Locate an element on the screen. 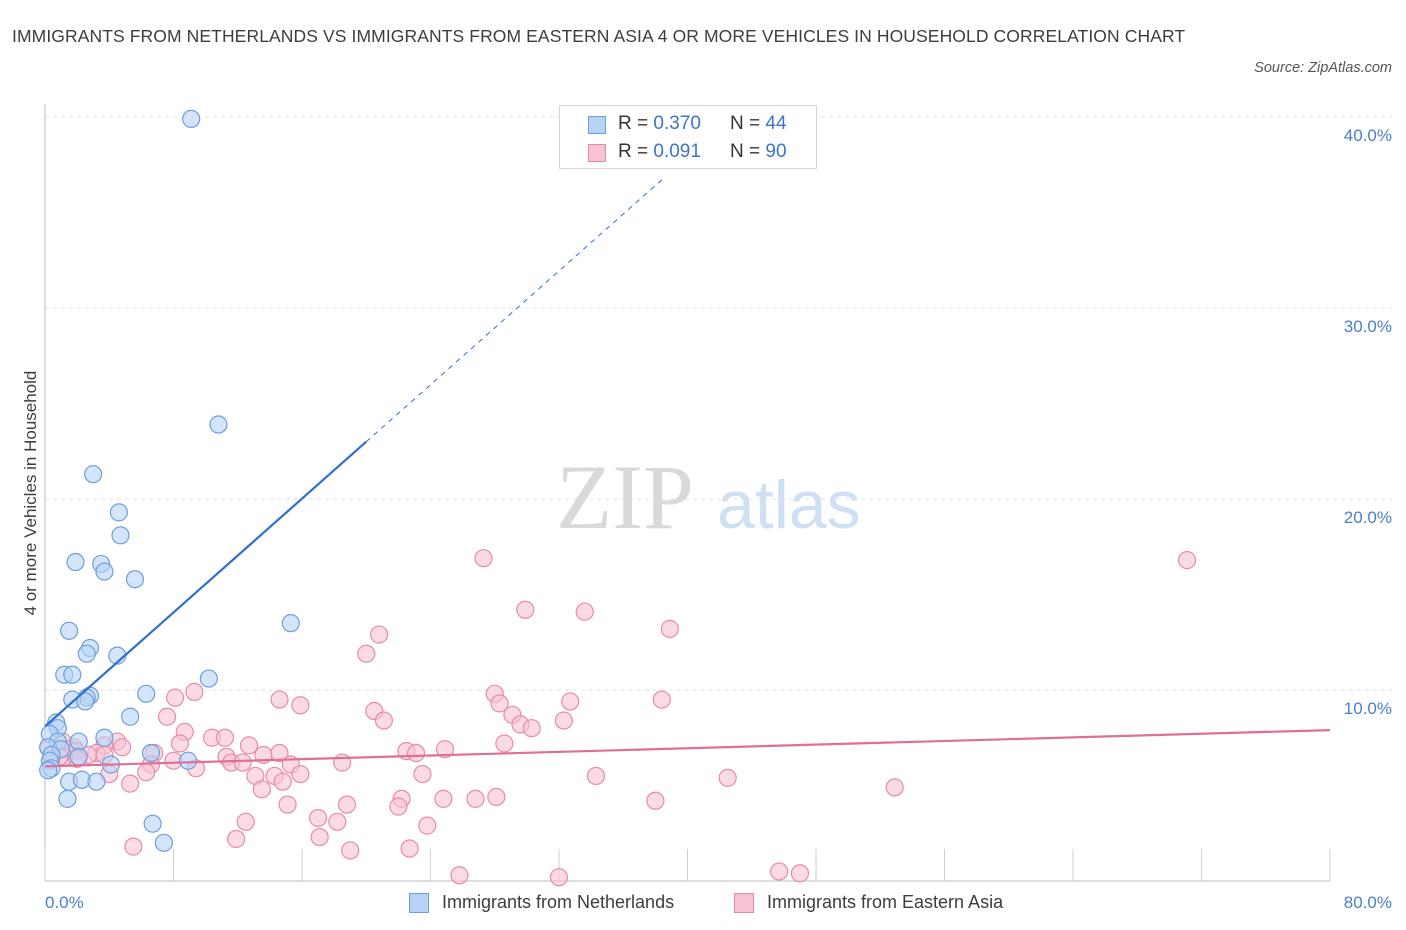  y-tick-label: 20.0% is located at coordinates (1368, 517).